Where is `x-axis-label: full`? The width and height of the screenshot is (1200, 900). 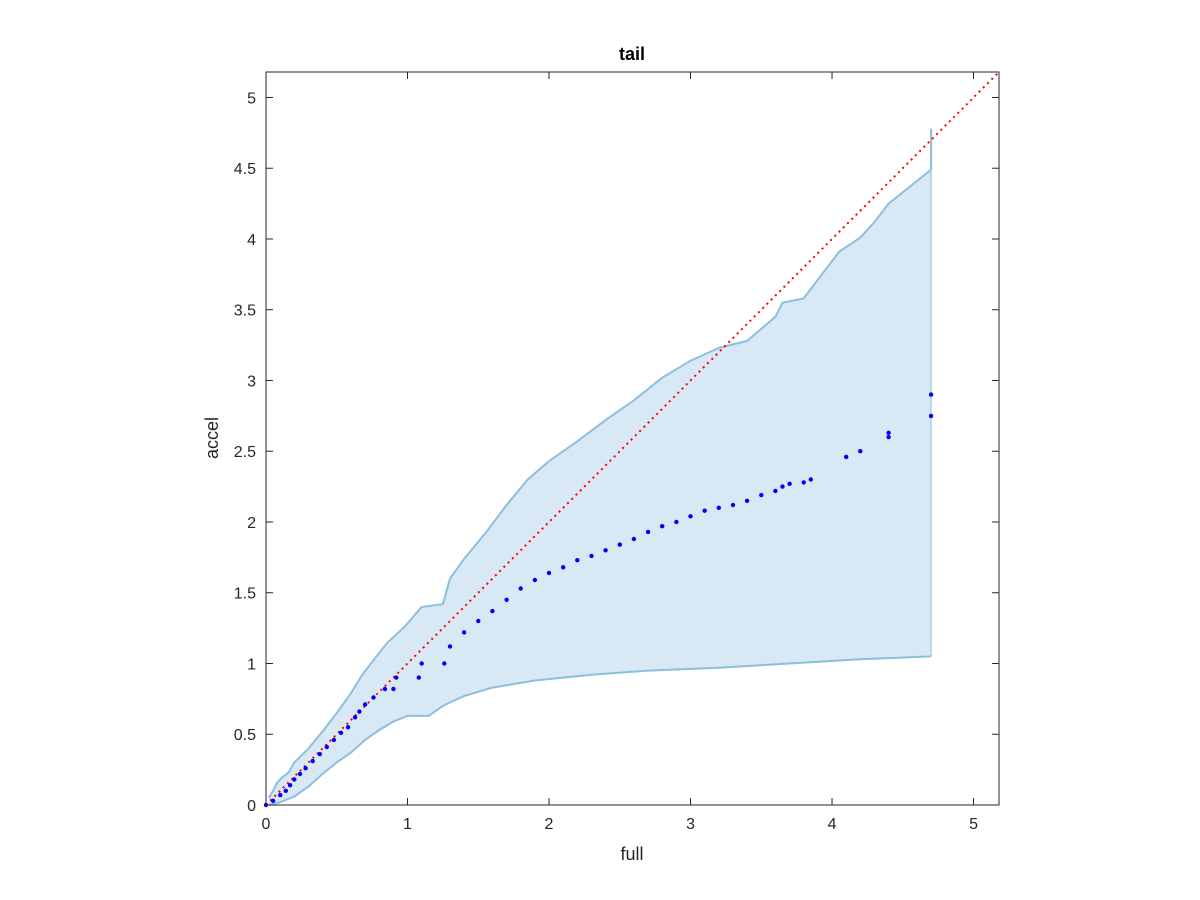 x-axis-label: full is located at coordinates (631, 854).